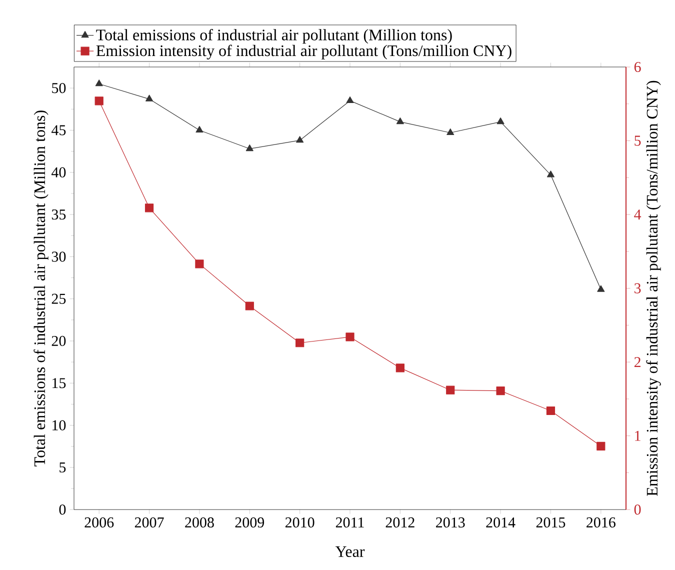 The image size is (675, 570). What do you see at coordinates (63, 467) in the screenshot?
I see `y-tick-label: 5` at bounding box center [63, 467].